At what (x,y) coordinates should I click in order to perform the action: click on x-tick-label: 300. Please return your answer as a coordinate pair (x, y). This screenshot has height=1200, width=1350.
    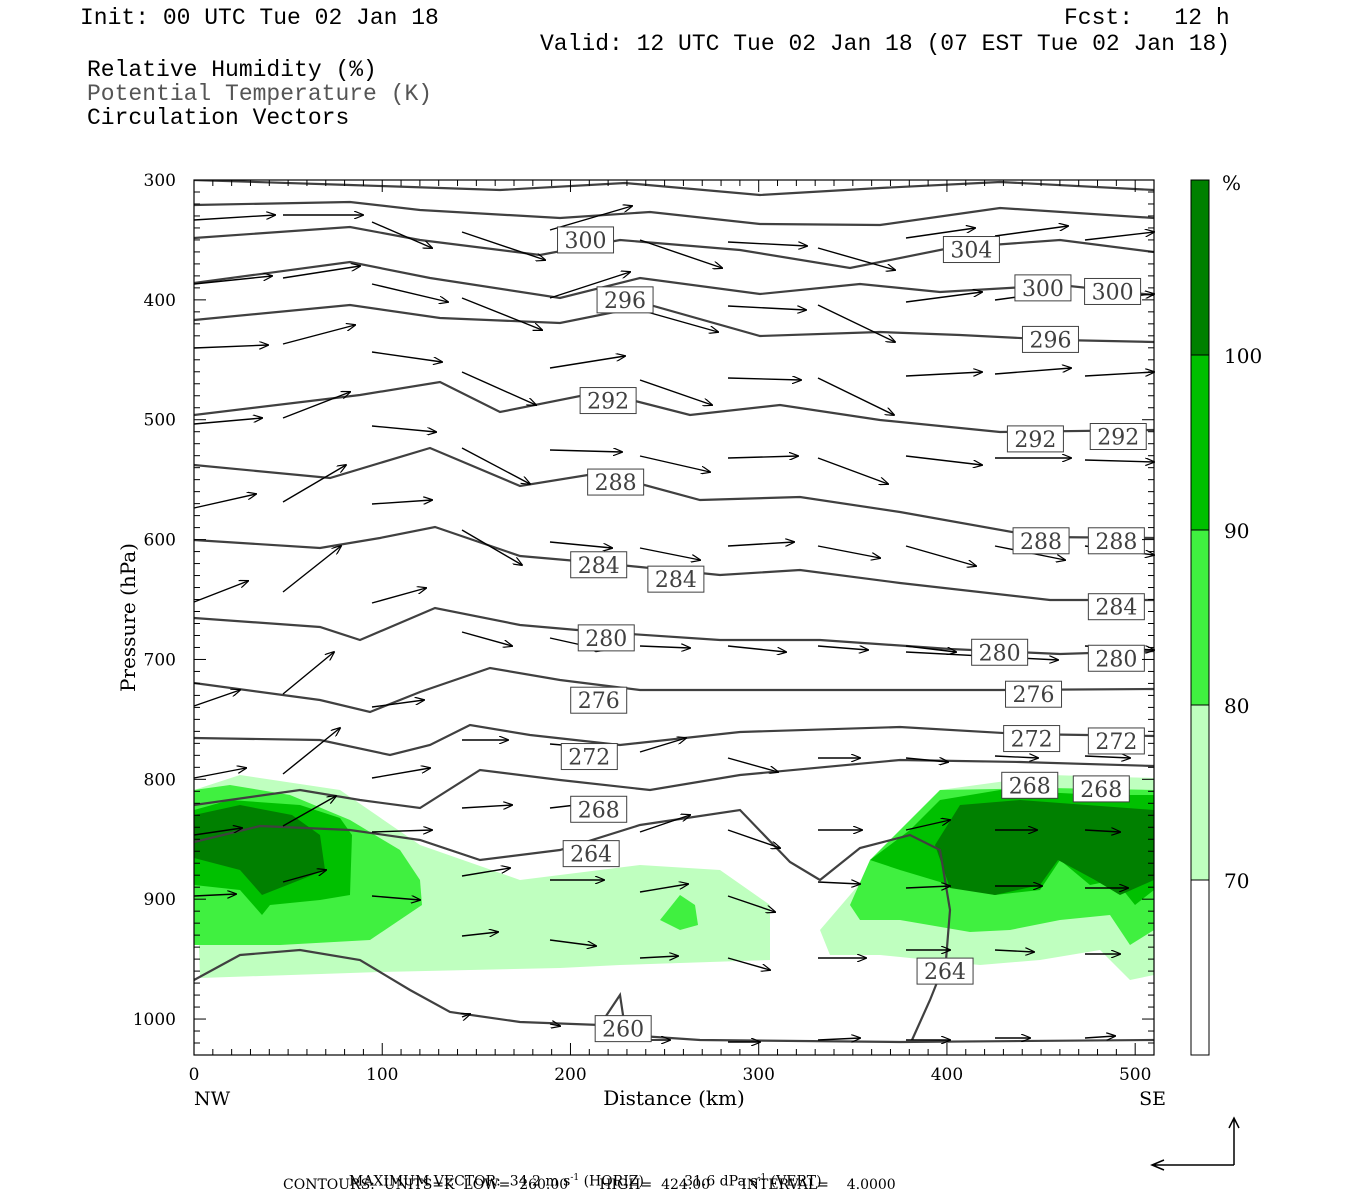
    Looking at the image, I should click on (758, 1075).